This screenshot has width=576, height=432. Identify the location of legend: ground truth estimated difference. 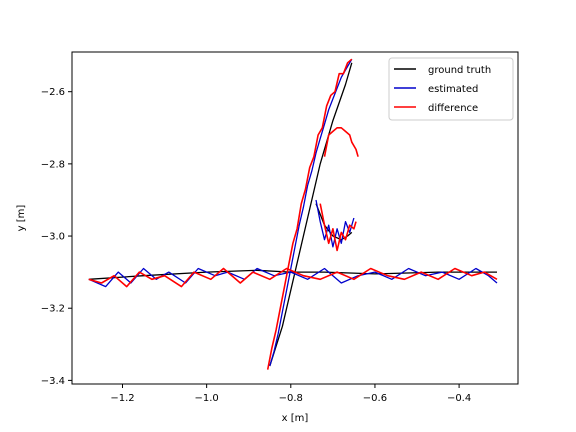
(451, 89).